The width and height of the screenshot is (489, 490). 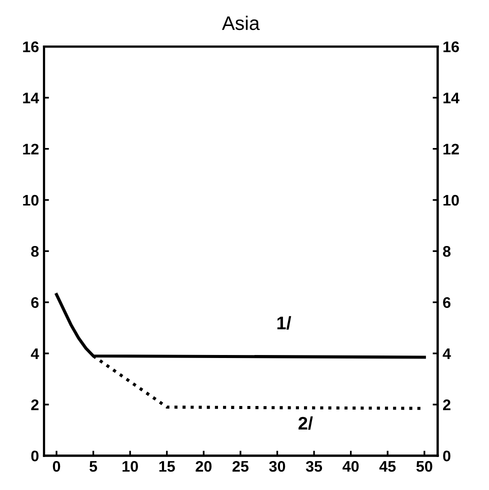 What do you see at coordinates (240, 466) in the screenshot?
I see `x-tick-label: 25` at bounding box center [240, 466].